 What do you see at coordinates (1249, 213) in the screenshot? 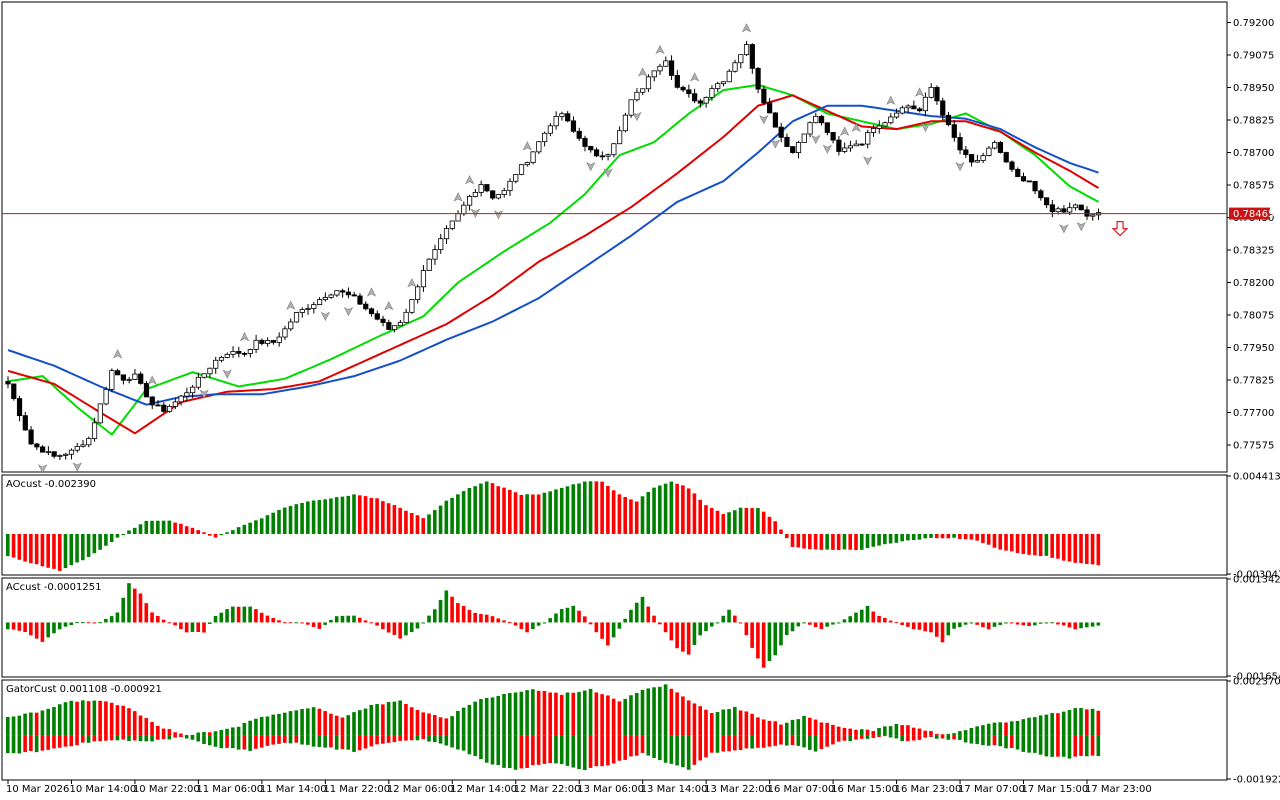
I see `current-price-tag` at bounding box center [1249, 213].